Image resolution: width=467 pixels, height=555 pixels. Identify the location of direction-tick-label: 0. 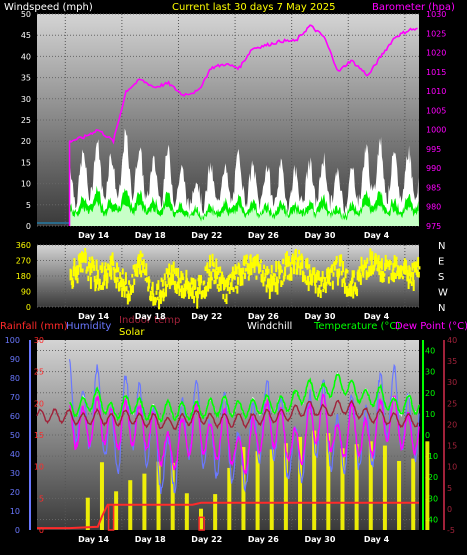
(28, 307).